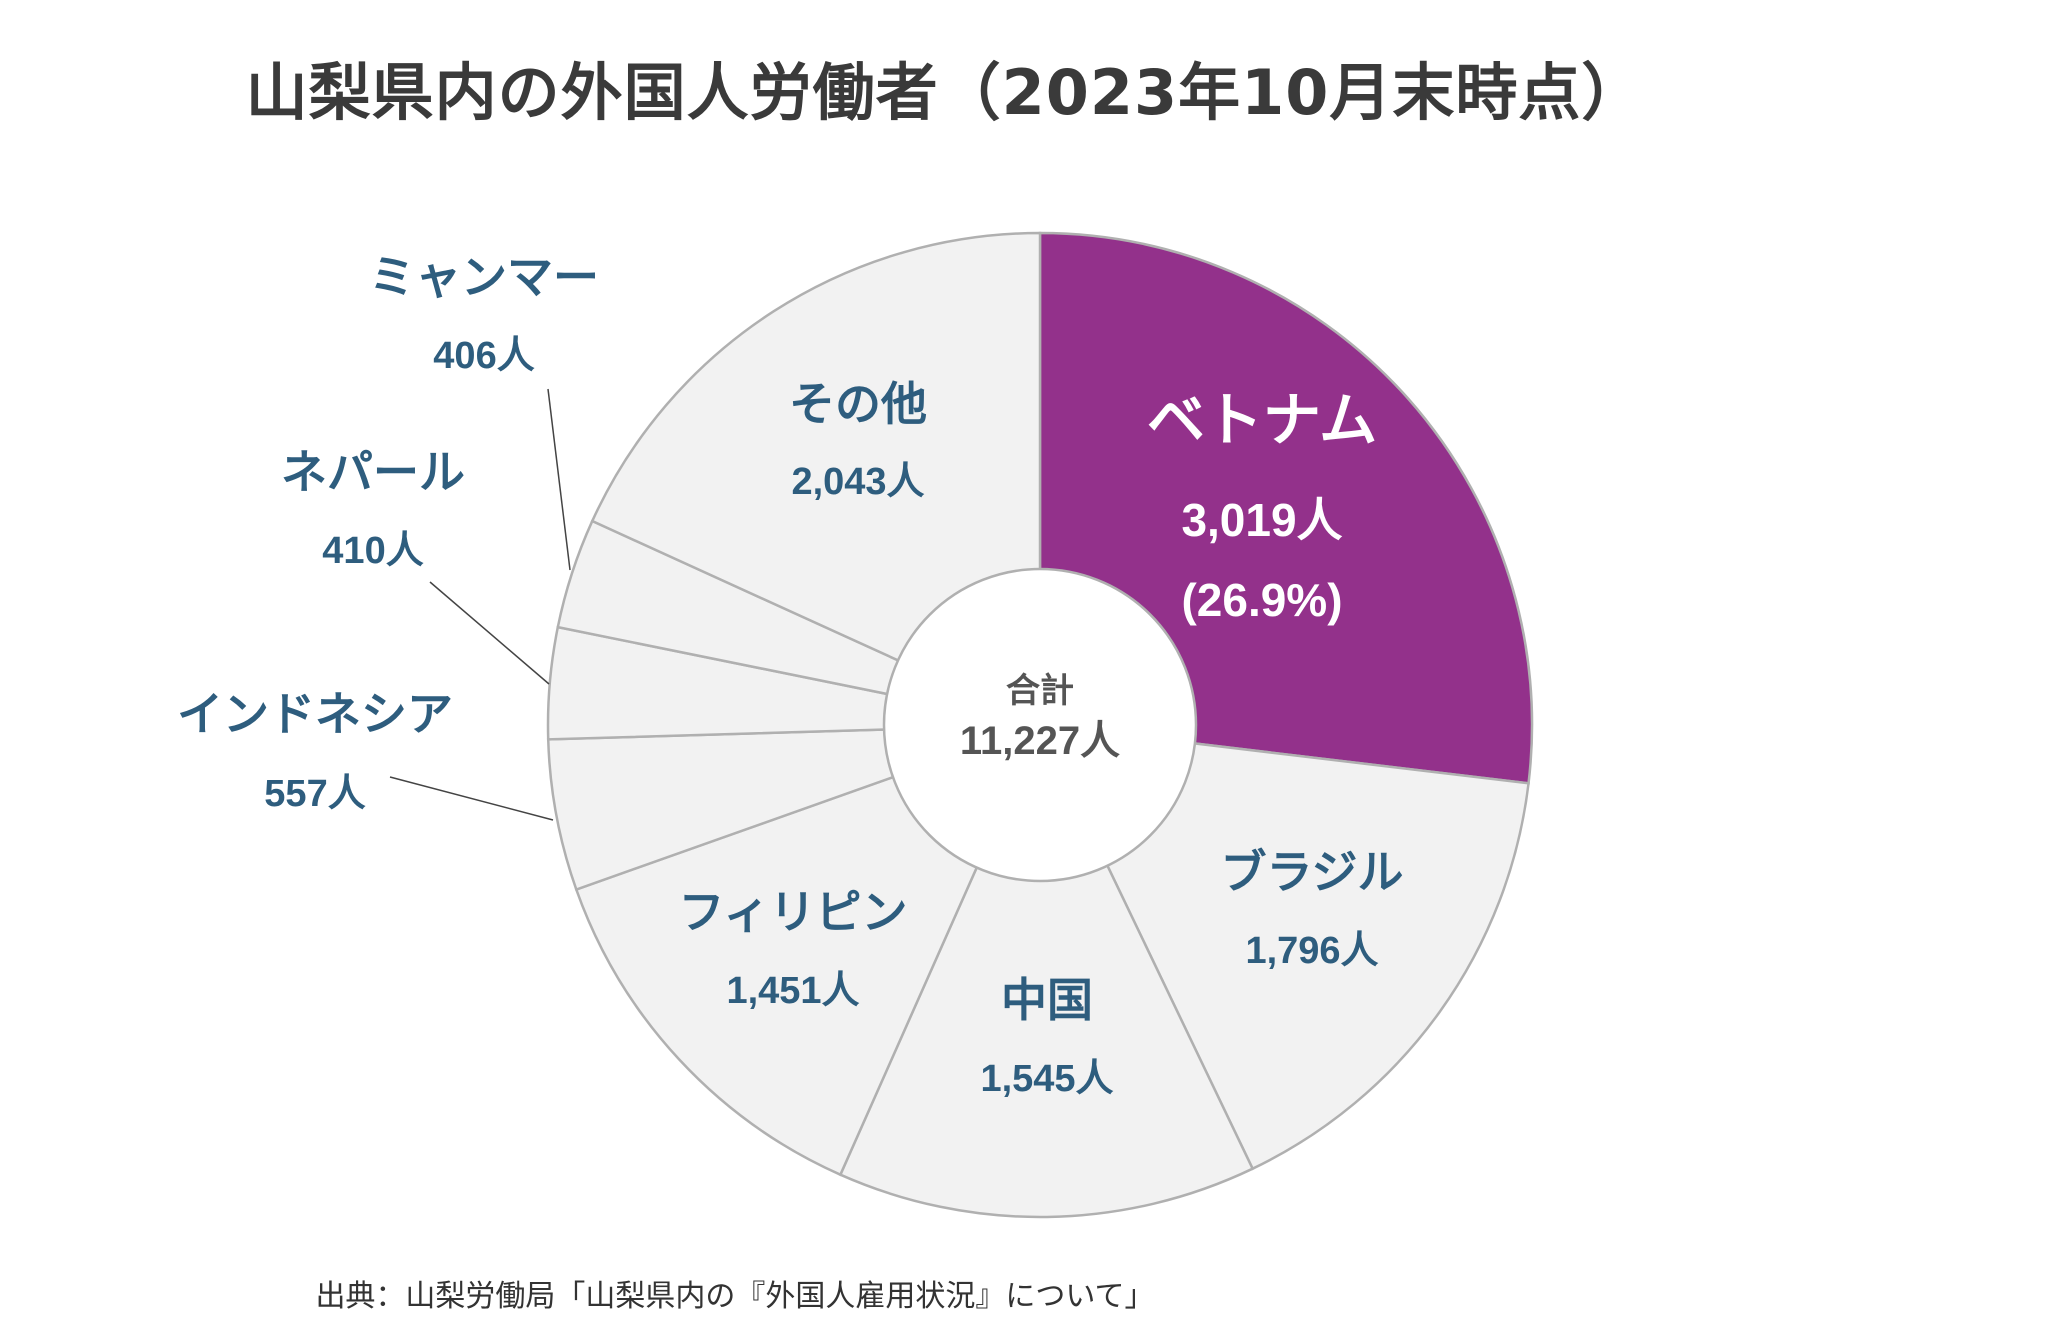  I want to click on center-hole, so click(1040, 725).